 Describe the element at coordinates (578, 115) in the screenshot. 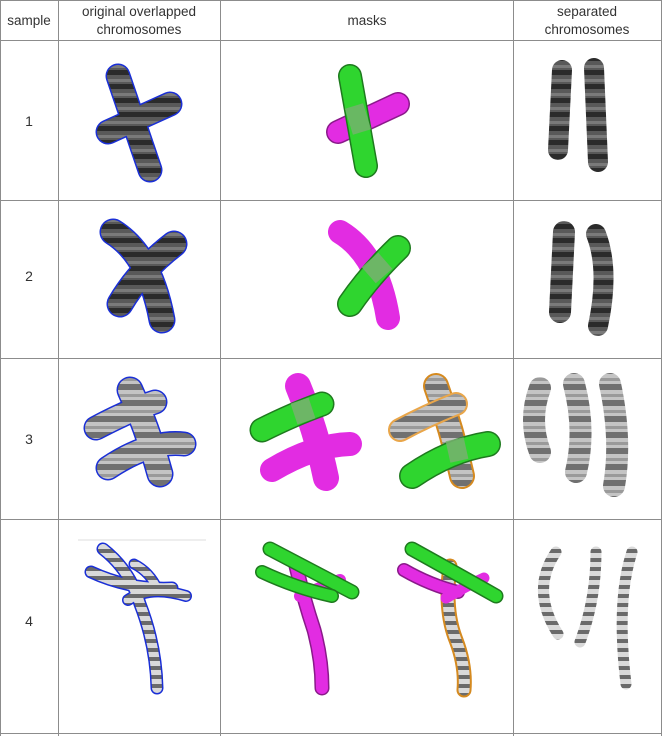

I see `row-1-separated` at that location.